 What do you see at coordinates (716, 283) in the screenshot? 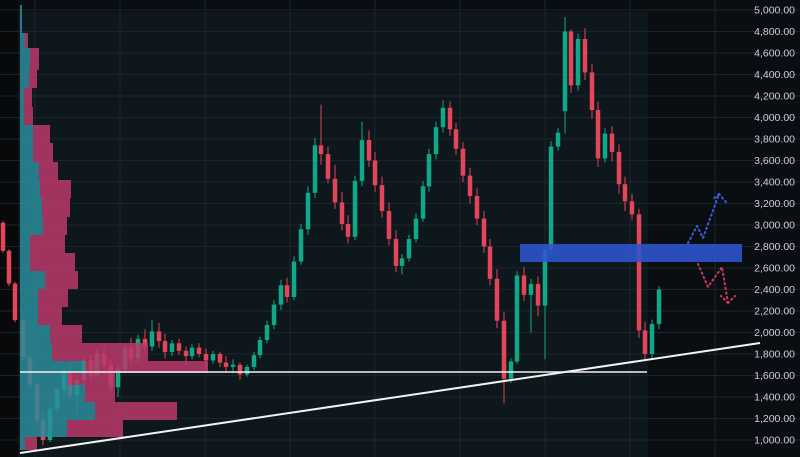
I see `bear-projection-arrow` at bounding box center [716, 283].